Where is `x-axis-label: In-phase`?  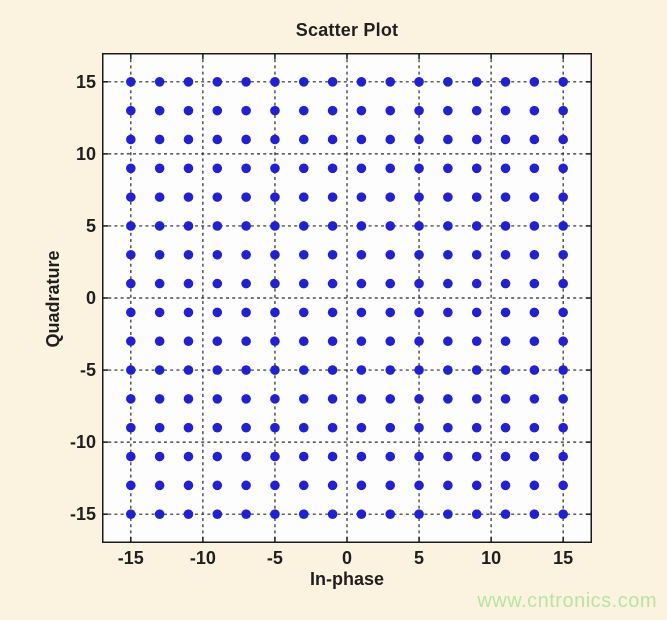
x-axis-label: In-phase is located at coordinates (346, 579).